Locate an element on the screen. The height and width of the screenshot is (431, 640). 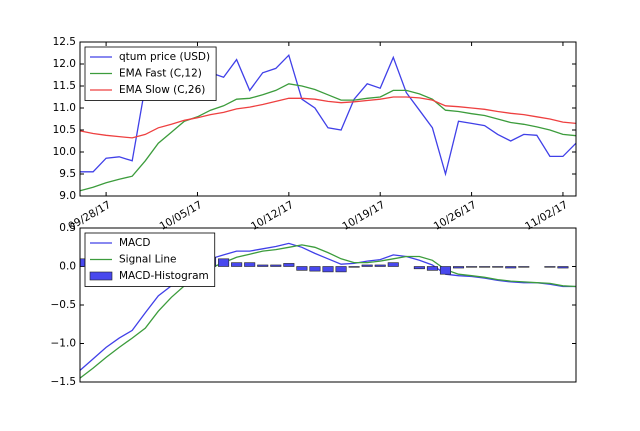
y-tick-label: 11.0 is located at coordinates (64, 108).